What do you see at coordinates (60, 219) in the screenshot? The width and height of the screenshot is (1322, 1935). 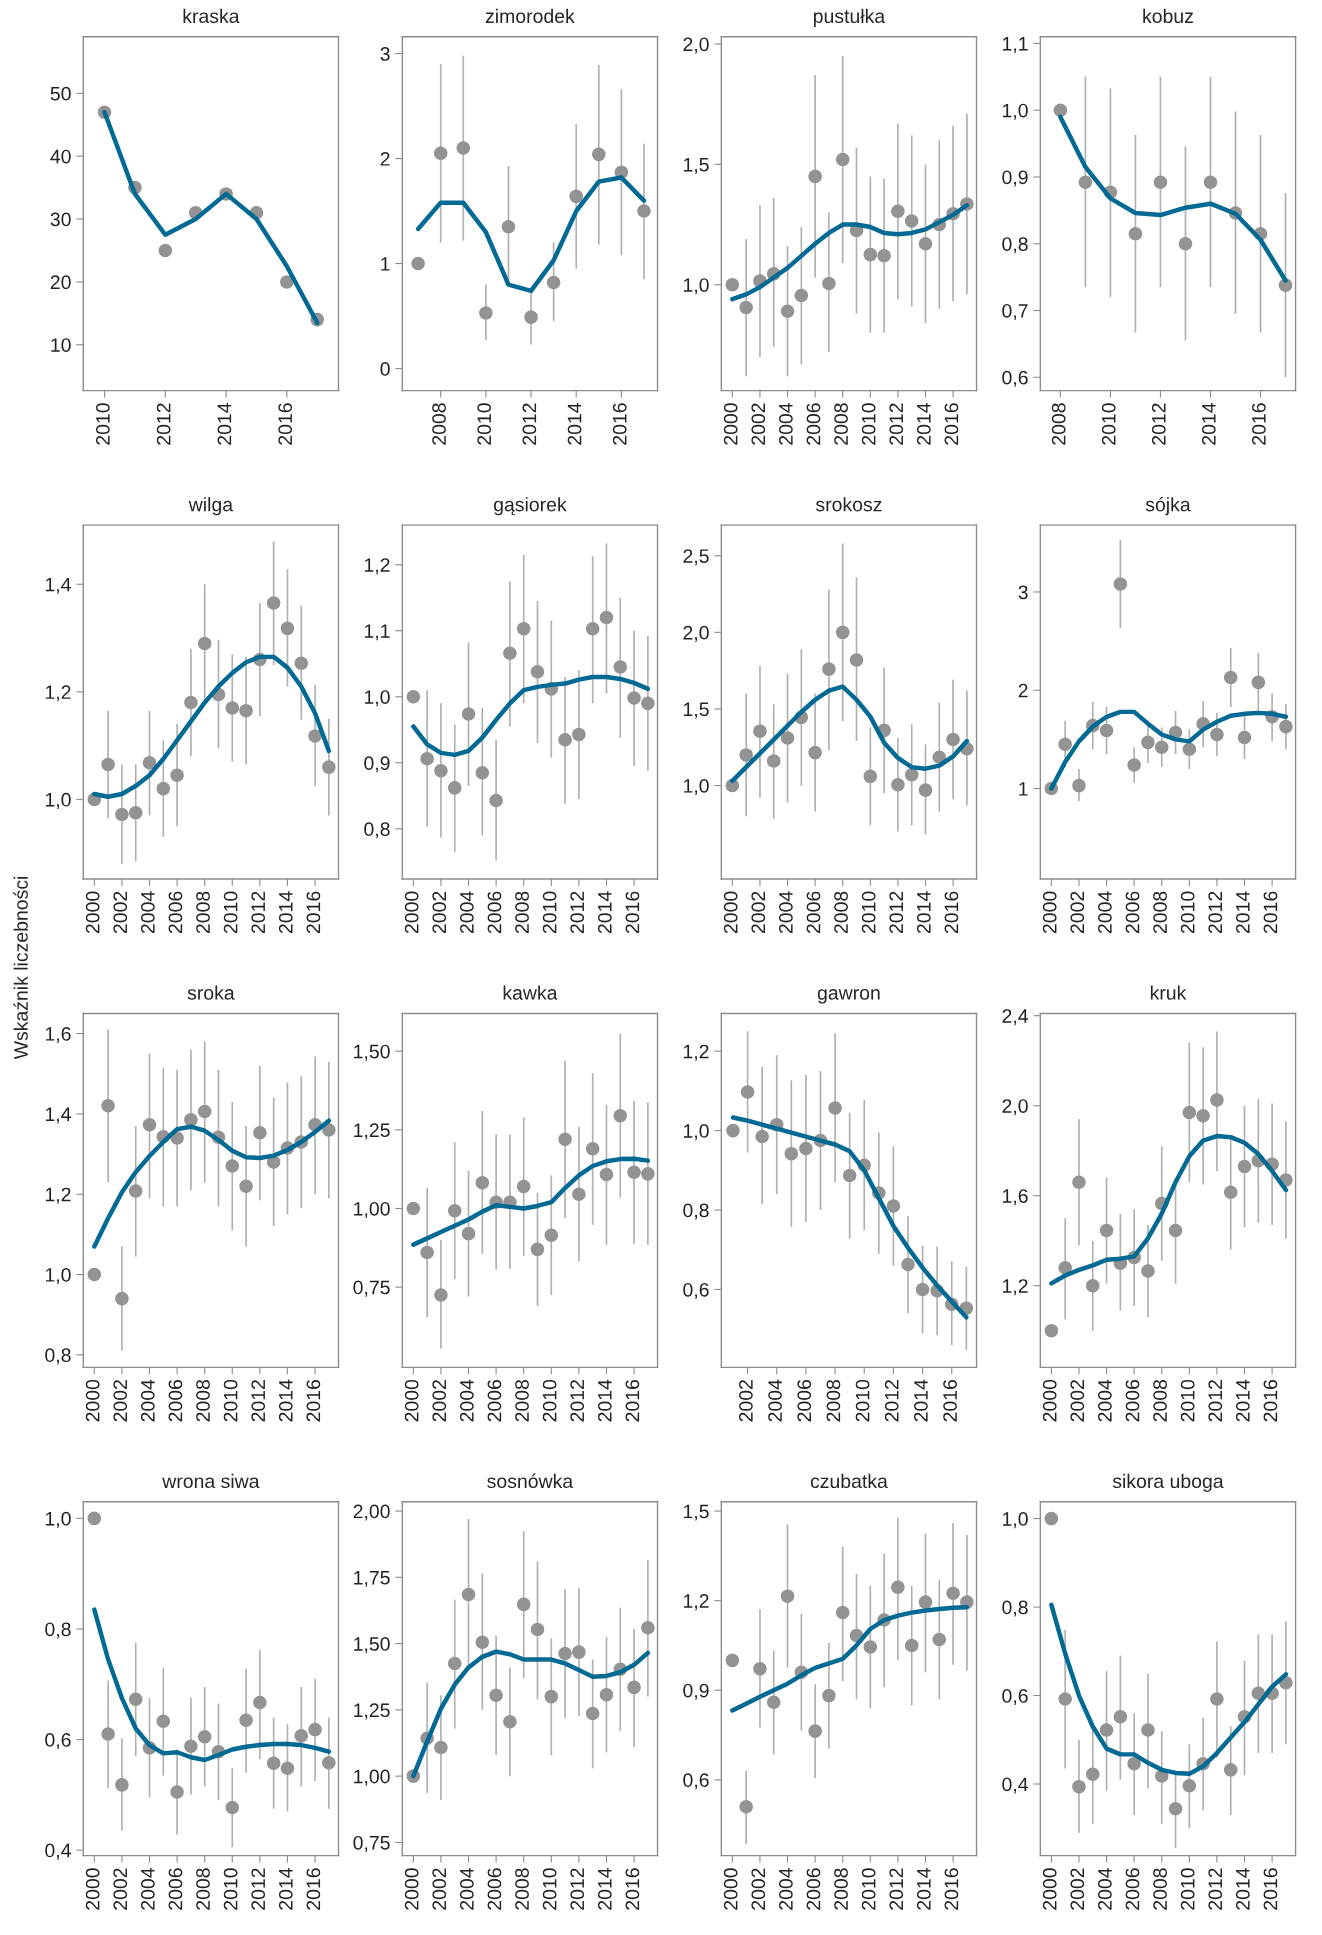 I see `y-tick-label: 30` at bounding box center [60, 219].